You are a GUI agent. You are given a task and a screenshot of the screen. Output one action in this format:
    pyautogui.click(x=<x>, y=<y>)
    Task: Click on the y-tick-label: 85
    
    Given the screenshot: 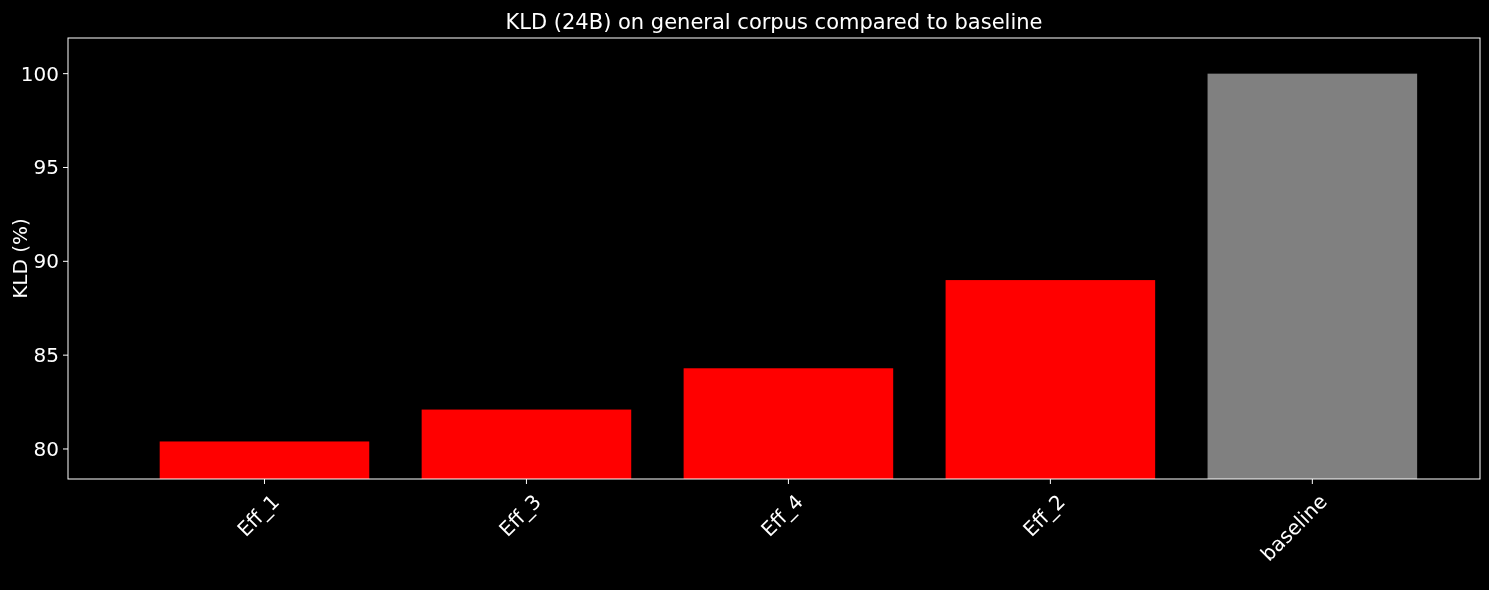 What is the action you would take?
    pyautogui.click(x=46, y=355)
    